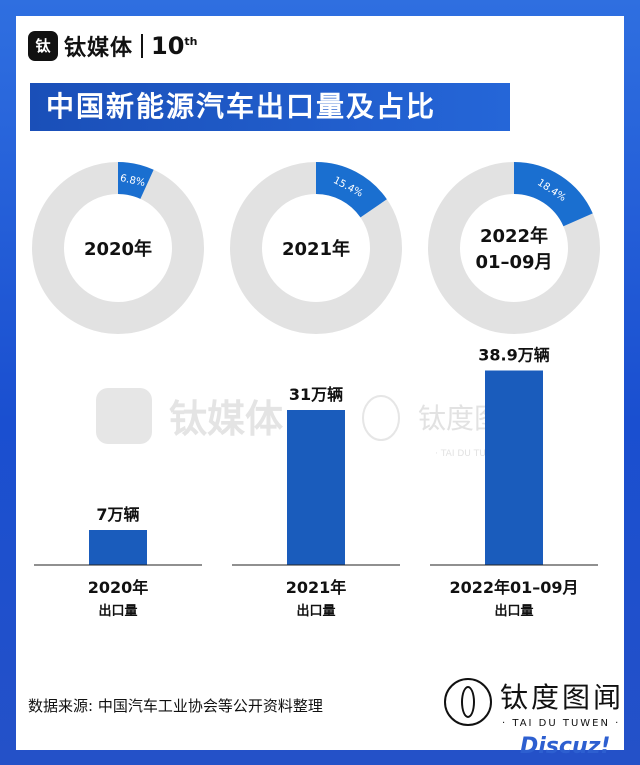 The height and width of the screenshot is (765, 640). Describe the element at coordinates (270, 107) in the screenshot. I see `page-title: 中国新能源汽车出口量及占比` at that location.